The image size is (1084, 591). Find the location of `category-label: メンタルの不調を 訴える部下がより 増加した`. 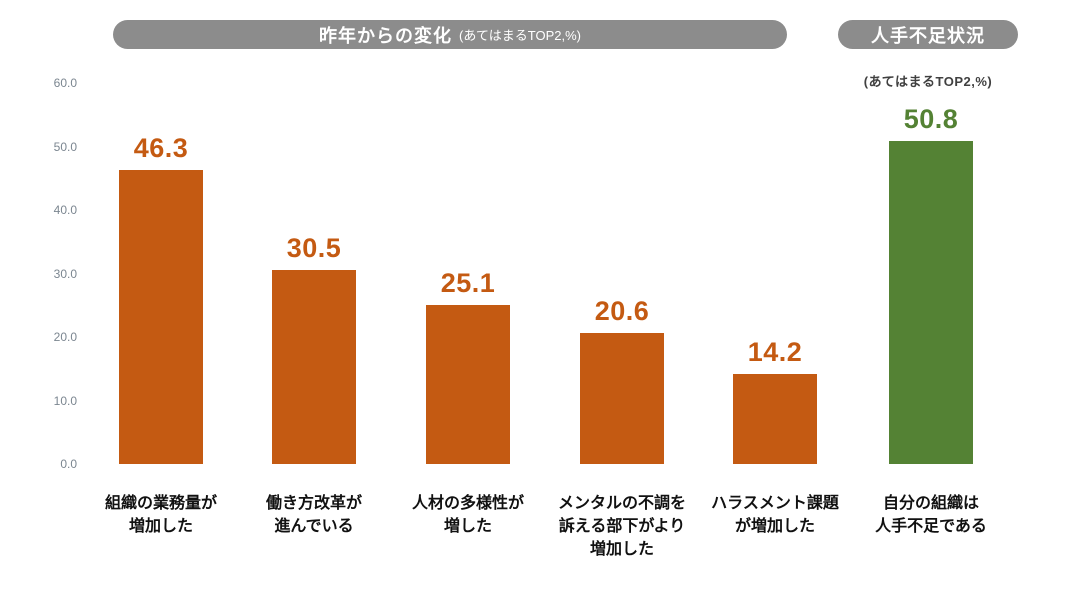

category-label: メンタルの不調を 訴える部下がより 増加した is located at coordinates (622, 526).